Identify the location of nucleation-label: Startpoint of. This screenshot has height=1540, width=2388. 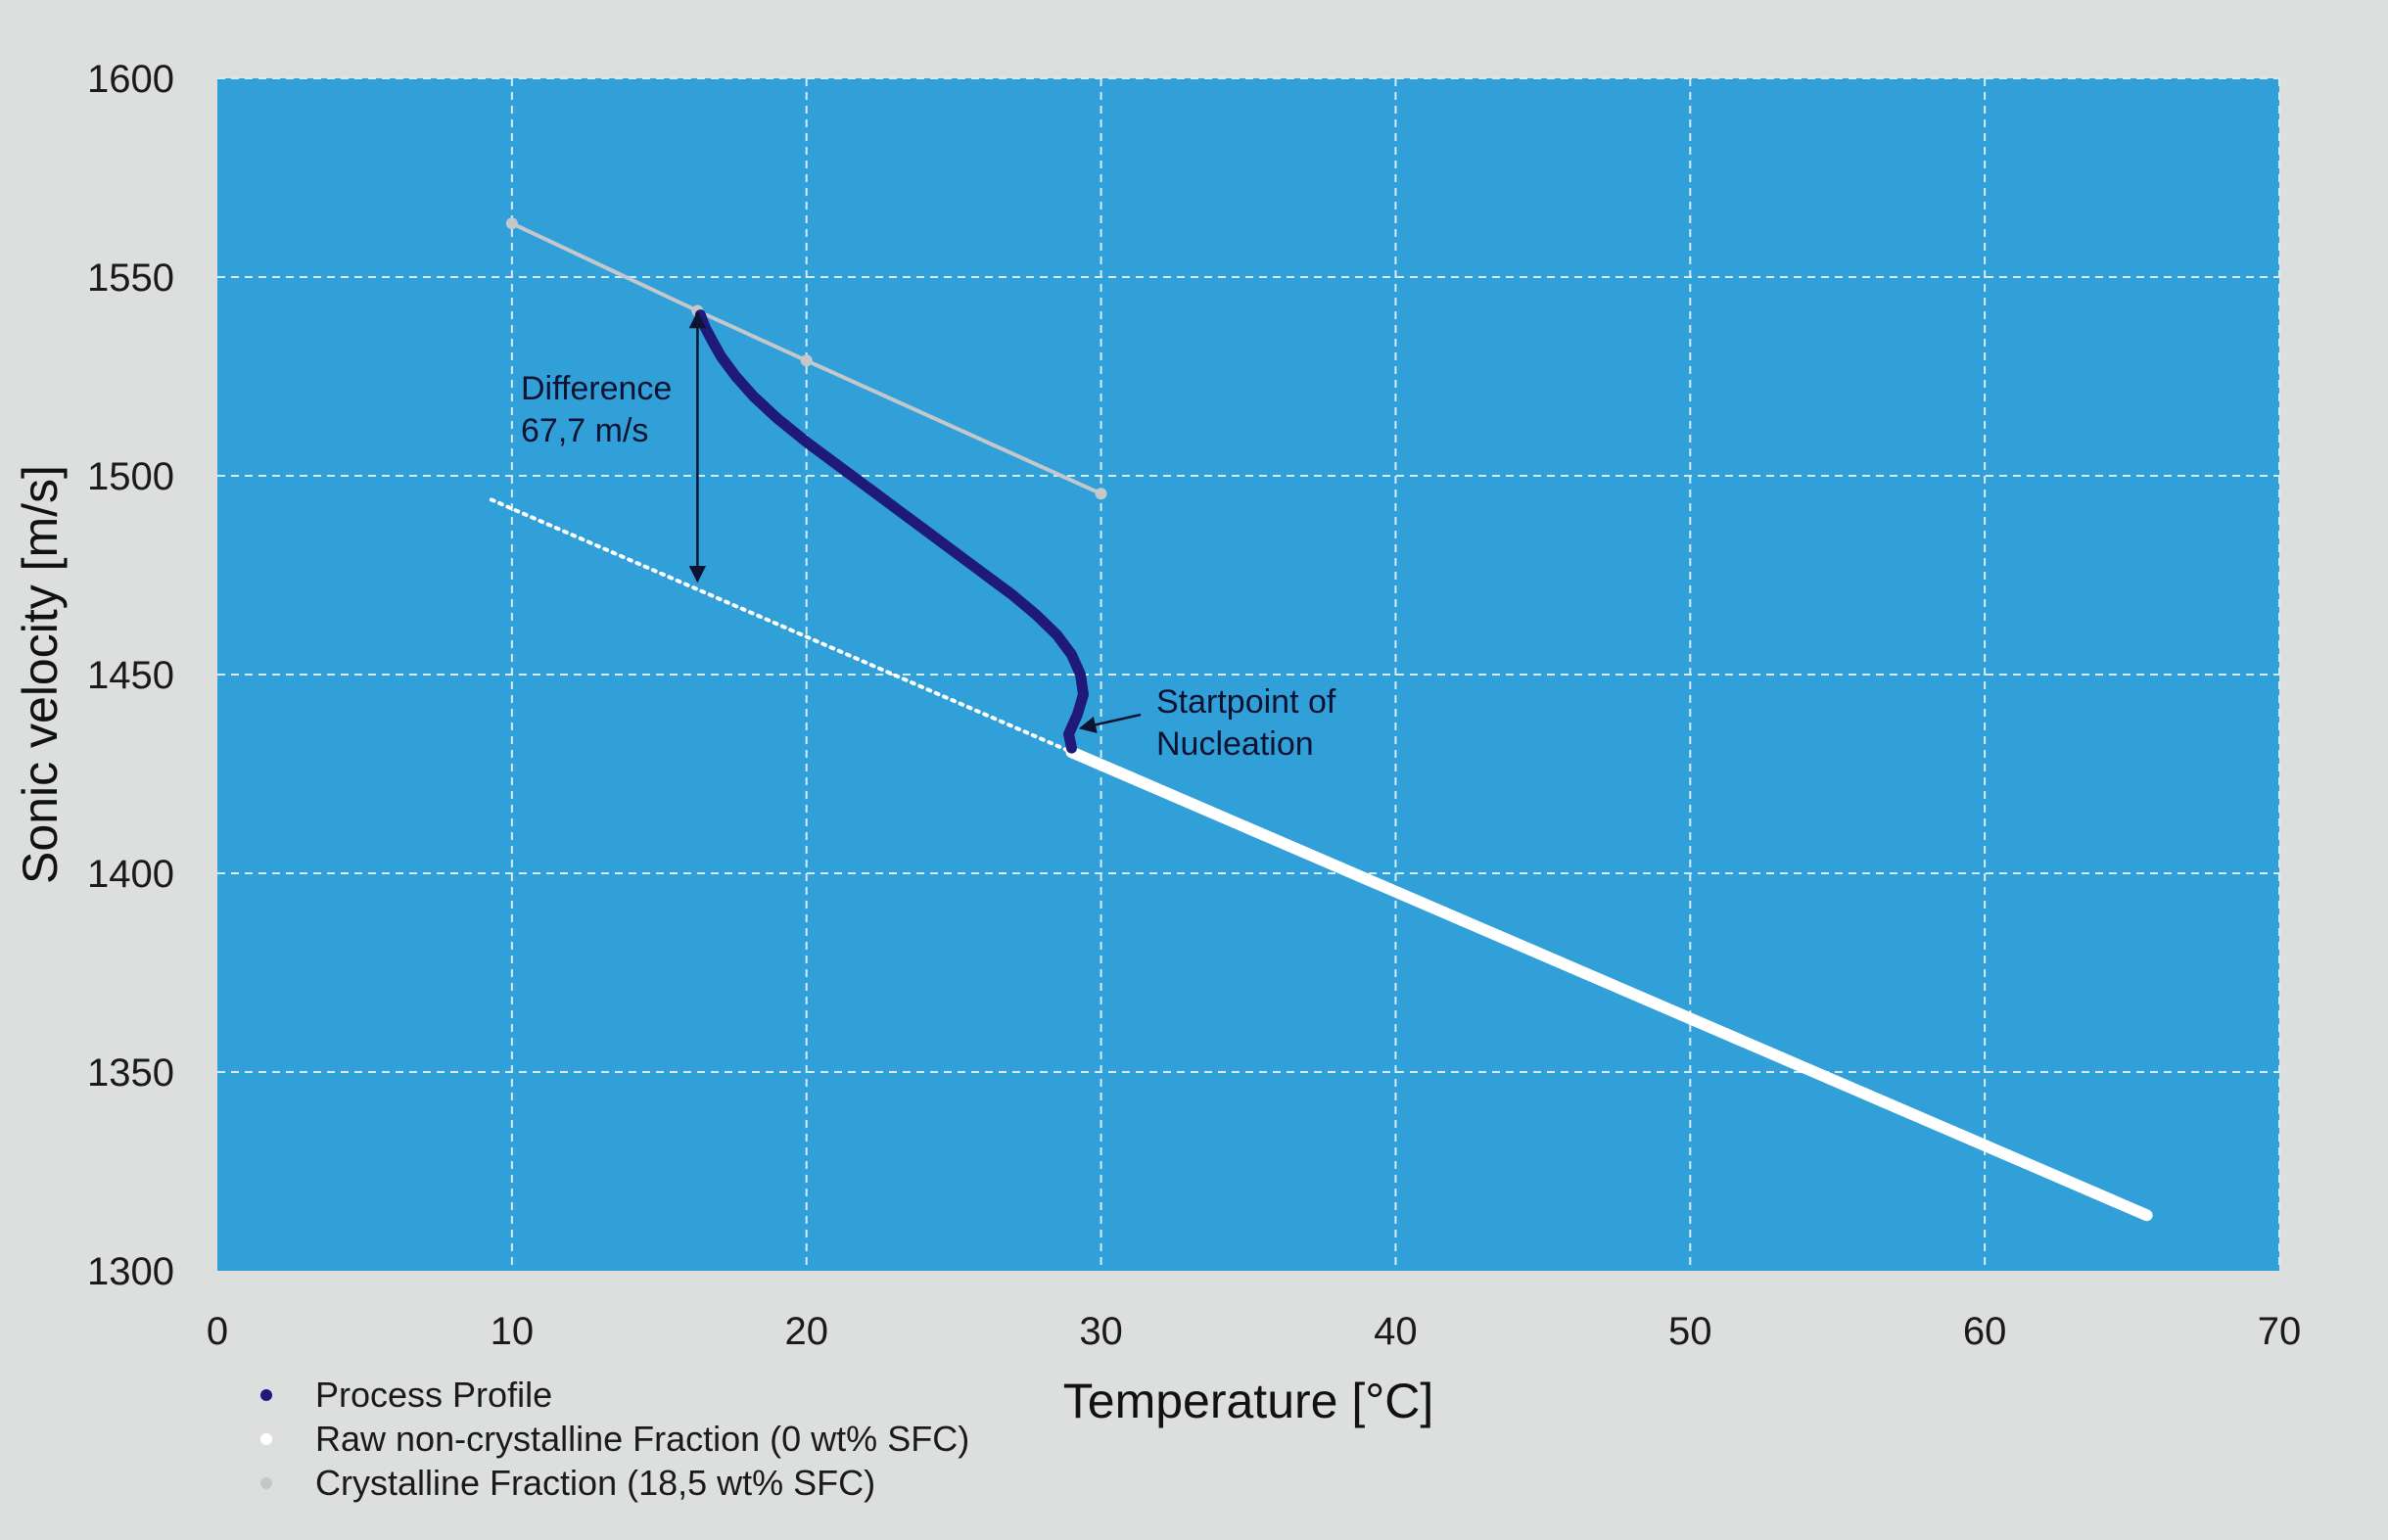
(1246, 702).